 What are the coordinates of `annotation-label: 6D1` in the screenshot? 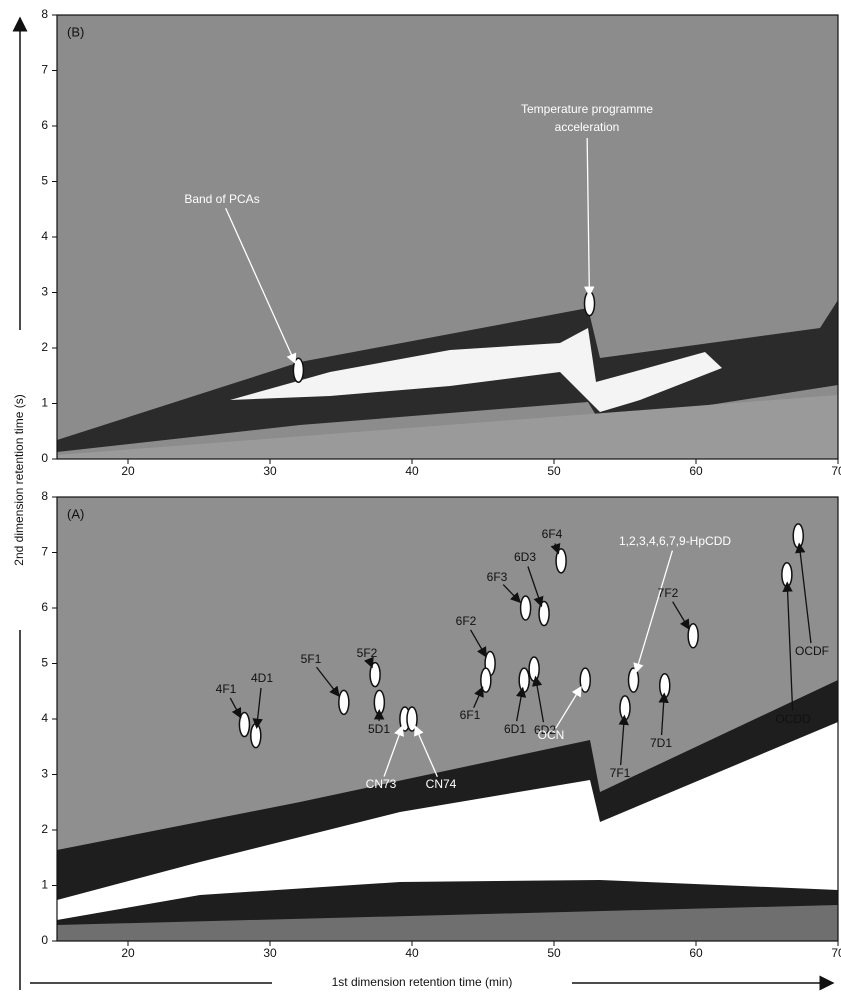 It's located at (515, 729).